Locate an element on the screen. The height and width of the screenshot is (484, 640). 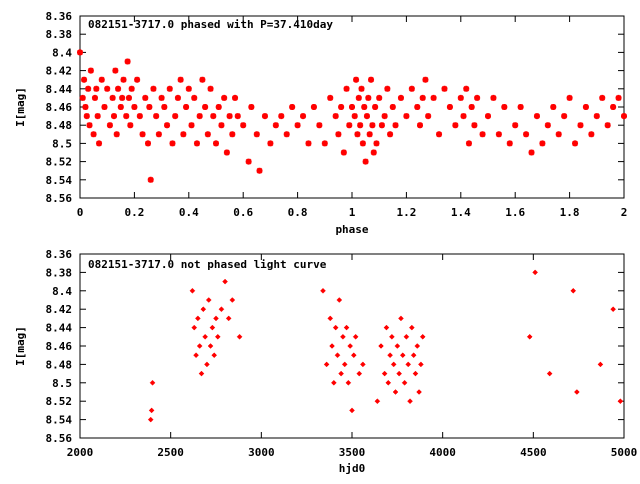
y-tick-label: 8.46 is located at coordinates (59, 107).